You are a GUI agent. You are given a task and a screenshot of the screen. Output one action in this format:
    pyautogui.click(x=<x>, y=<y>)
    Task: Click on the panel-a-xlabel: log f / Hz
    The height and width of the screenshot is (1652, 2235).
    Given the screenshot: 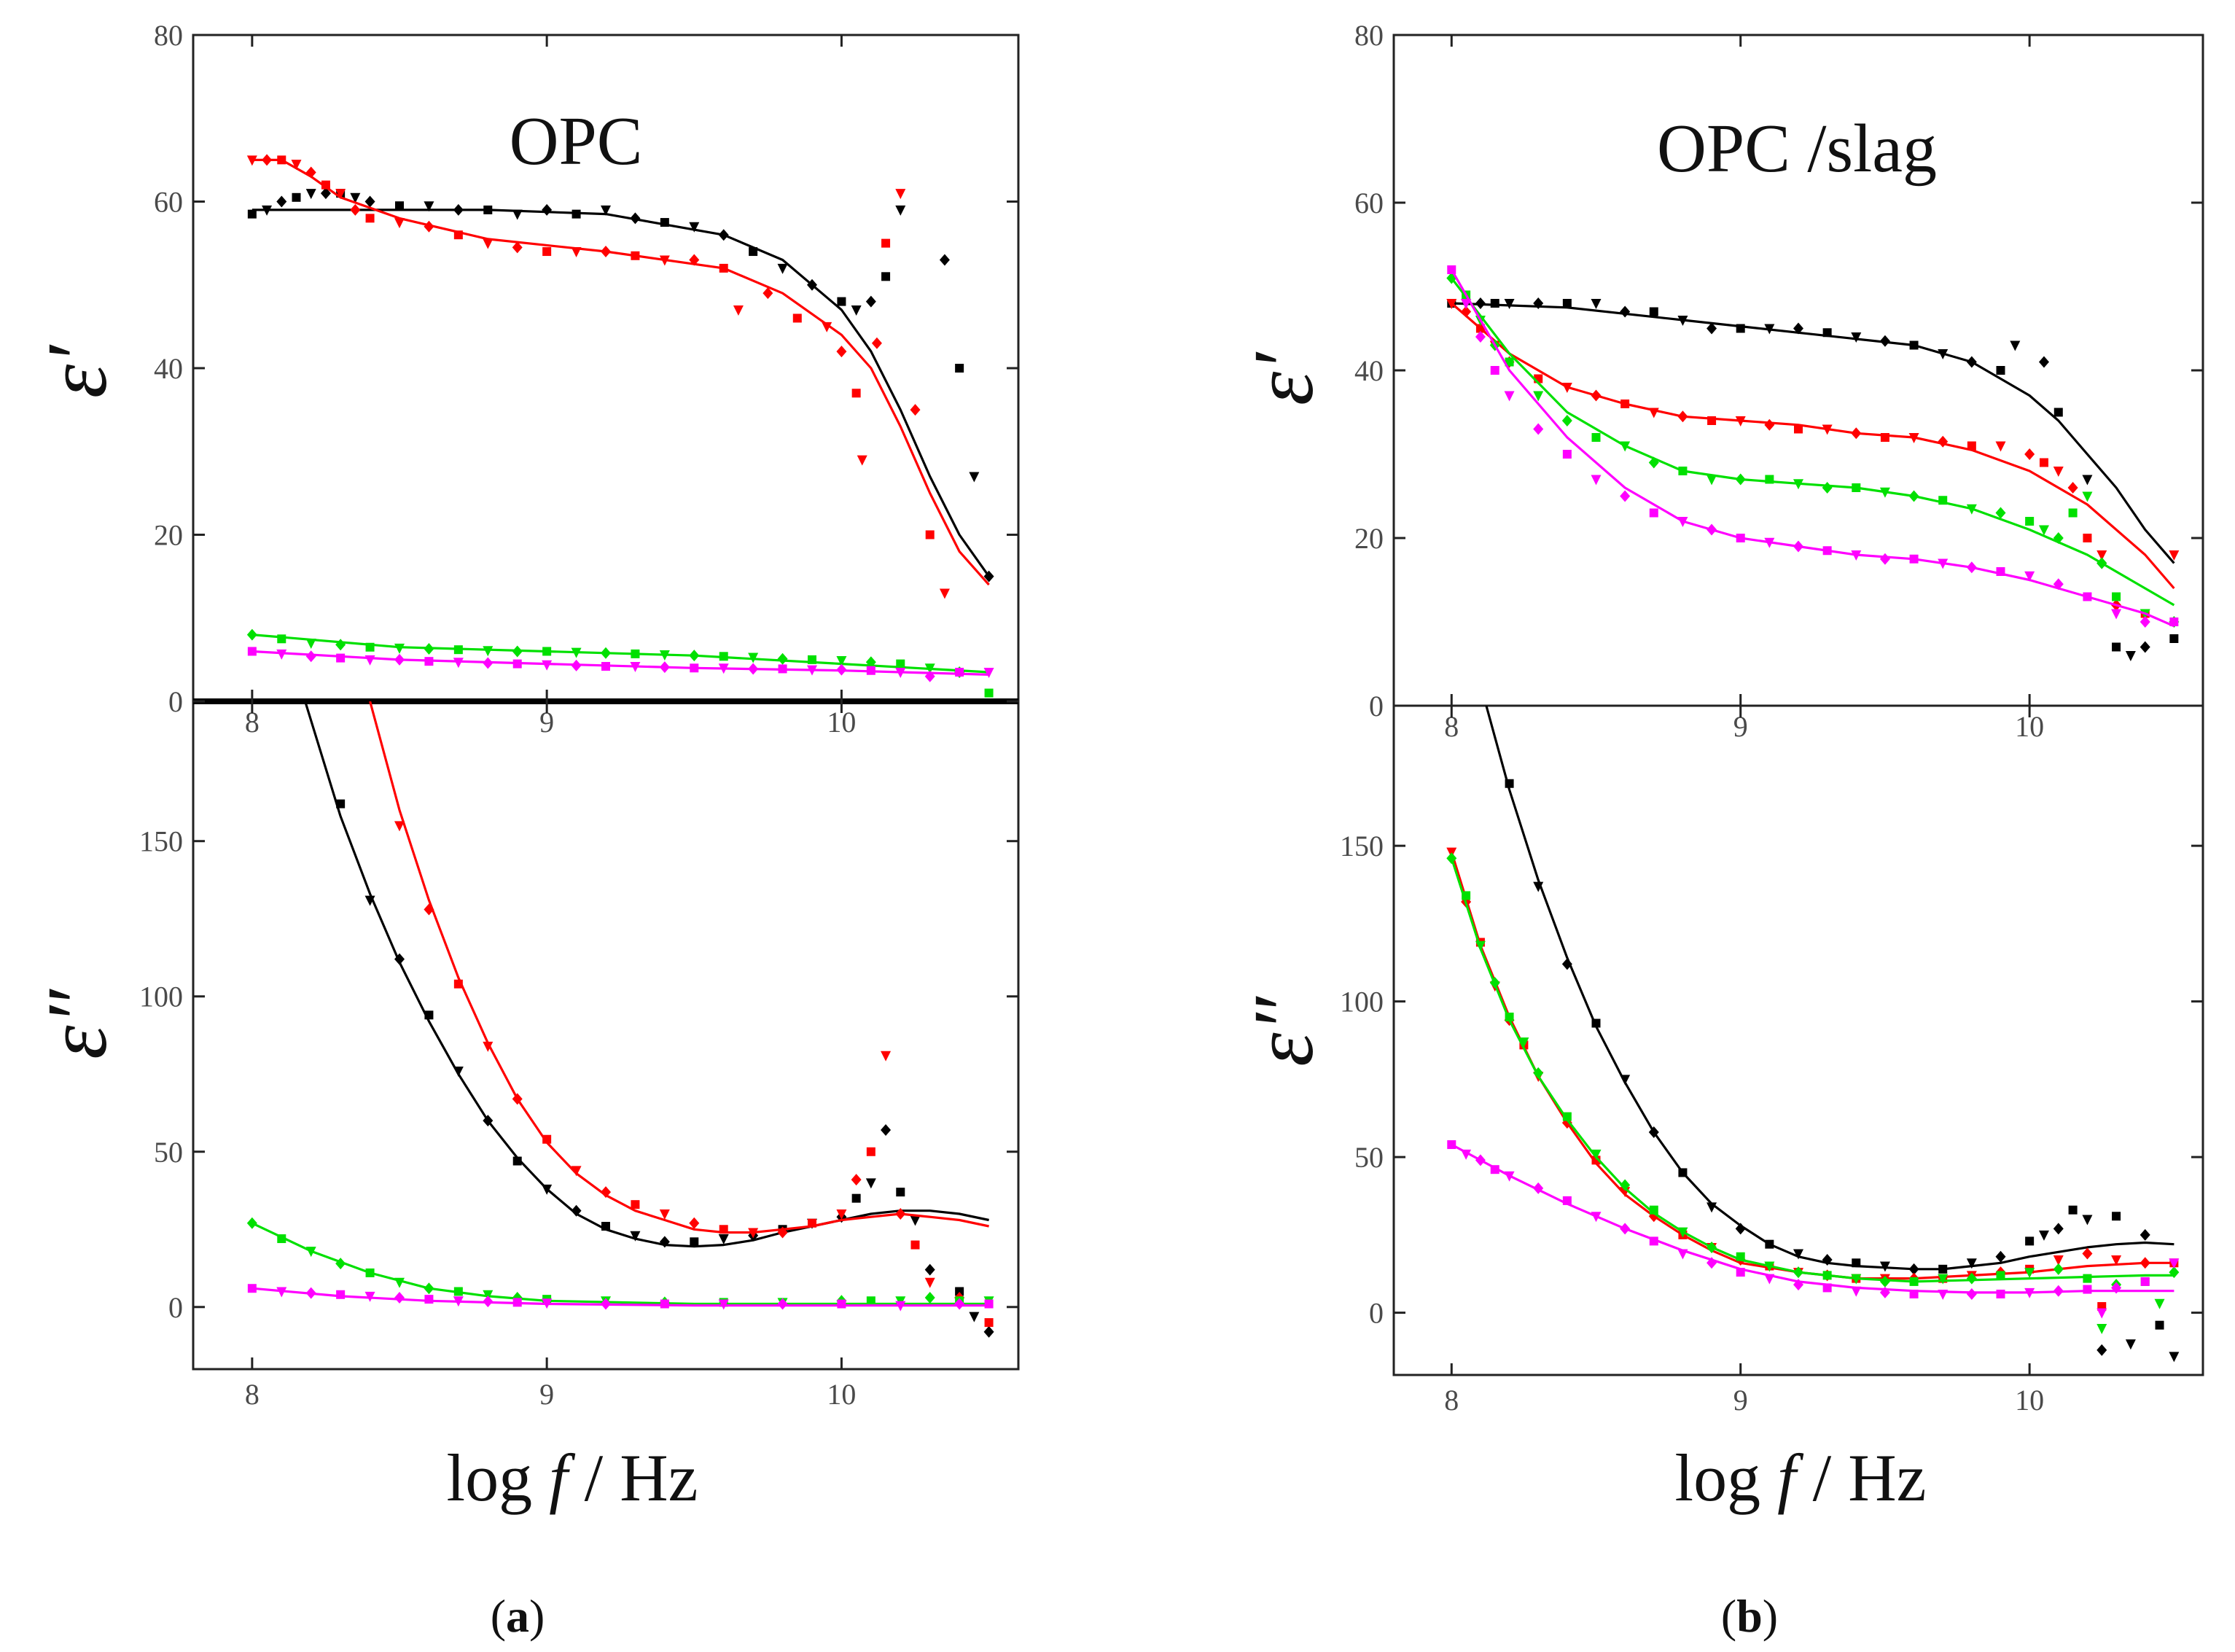 What is the action you would take?
    pyautogui.click(x=572, y=1478)
    